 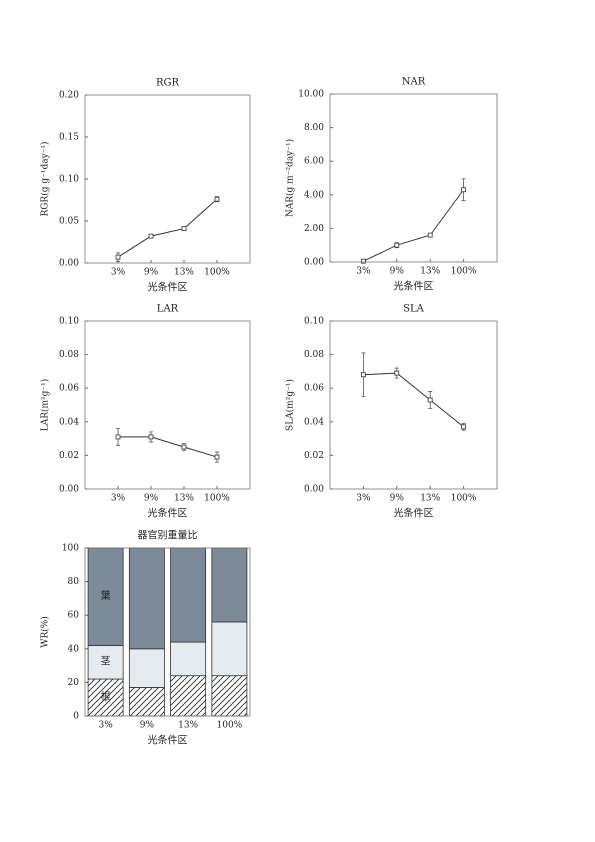 What do you see at coordinates (69, 96) in the screenshot?
I see `y-tick-label: 0.20` at bounding box center [69, 96].